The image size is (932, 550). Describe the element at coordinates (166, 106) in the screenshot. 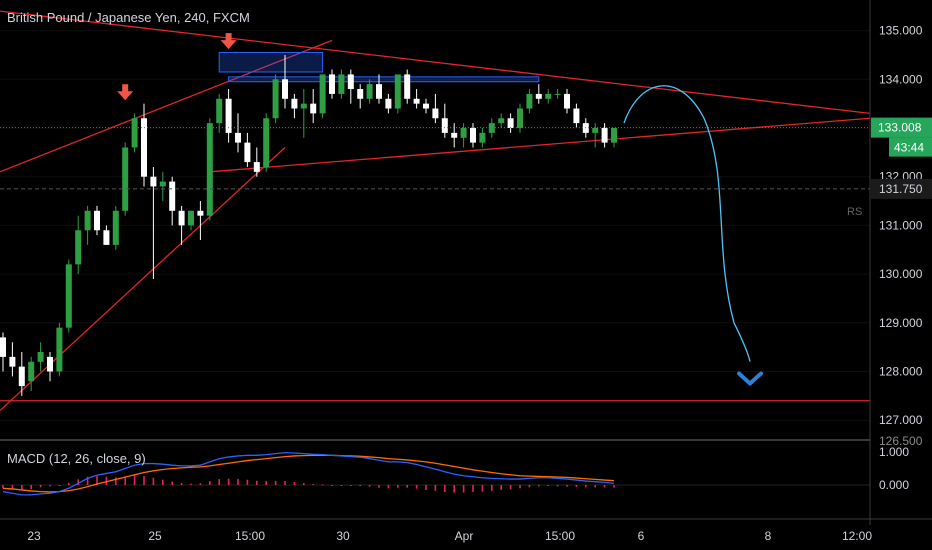

I see `trendline` at that location.